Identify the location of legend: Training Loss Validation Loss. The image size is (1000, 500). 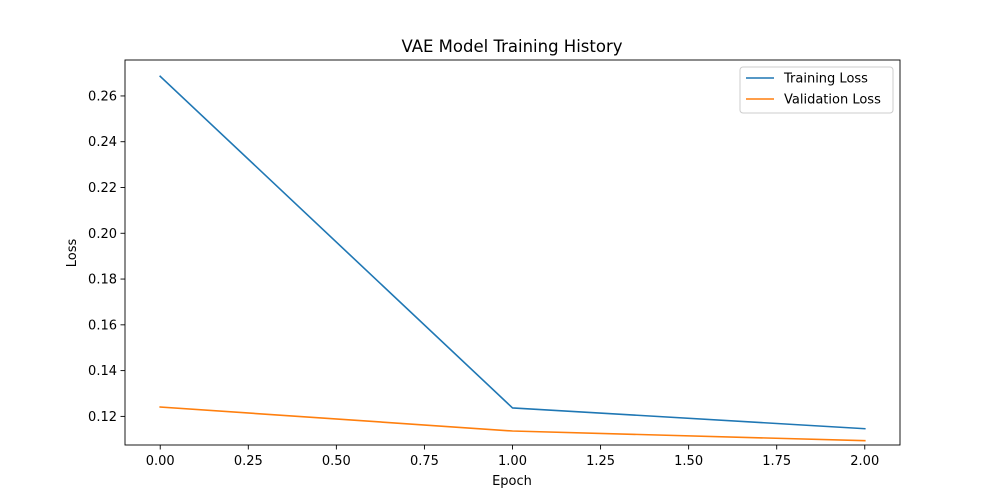
(816, 90).